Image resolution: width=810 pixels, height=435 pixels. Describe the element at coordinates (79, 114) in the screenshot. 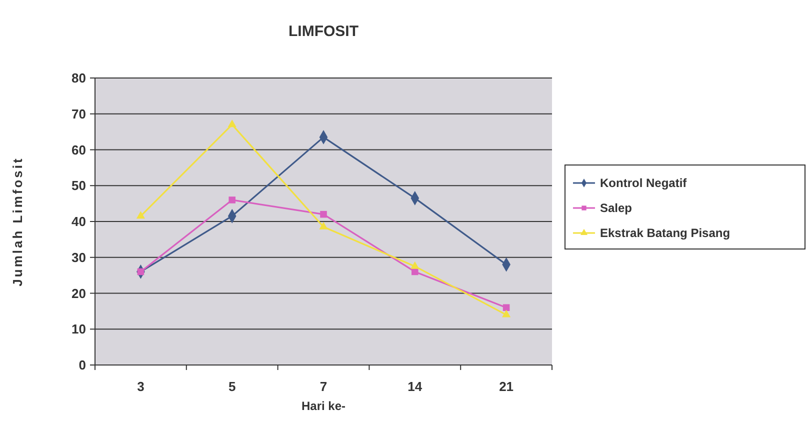

I see `y-tick-label: 70` at that location.